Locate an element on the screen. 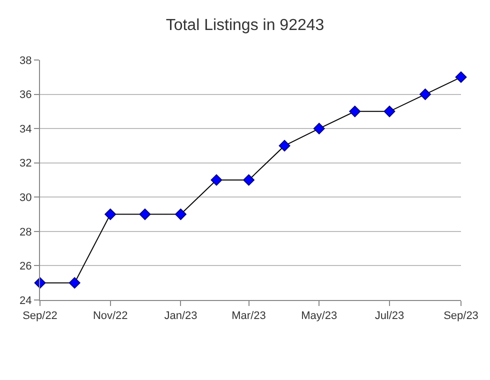  y-tick-label: 34 is located at coordinates (26, 129).